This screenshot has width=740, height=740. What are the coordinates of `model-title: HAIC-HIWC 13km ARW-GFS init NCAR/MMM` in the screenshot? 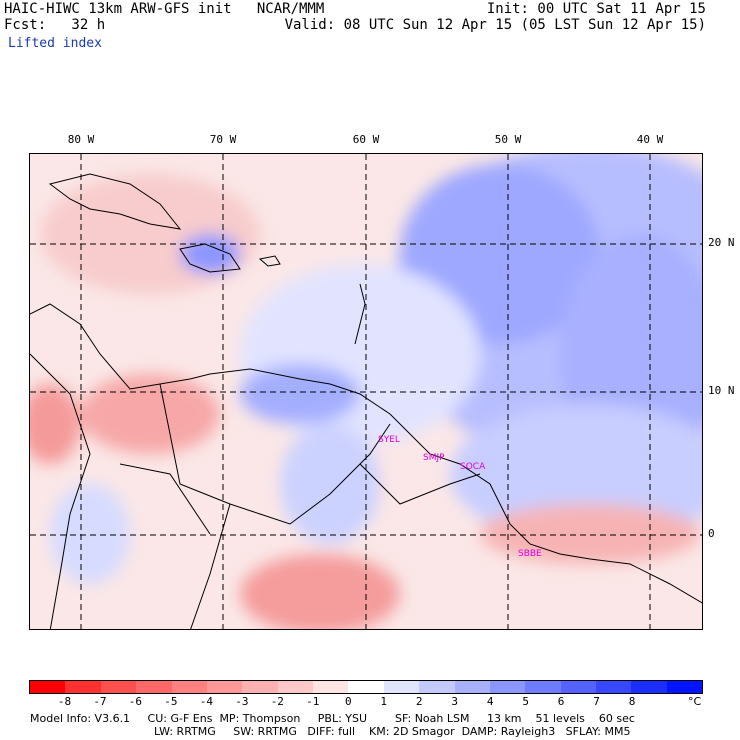 It's located at (164, 9).